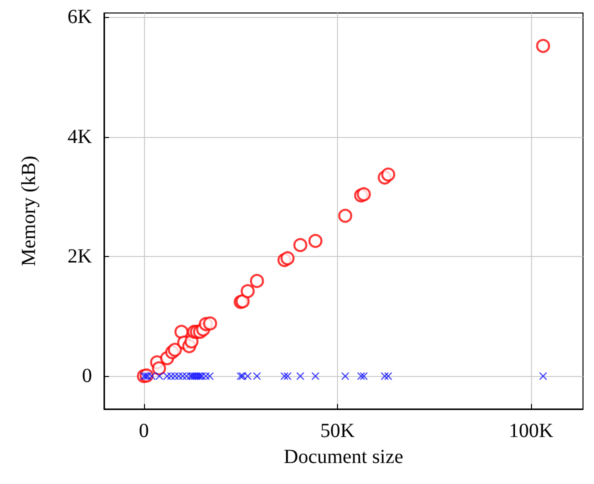  What do you see at coordinates (29, 211) in the screenshot?
I see `y-axis-title: Memory (kB)` at bounding box center [29, 211].